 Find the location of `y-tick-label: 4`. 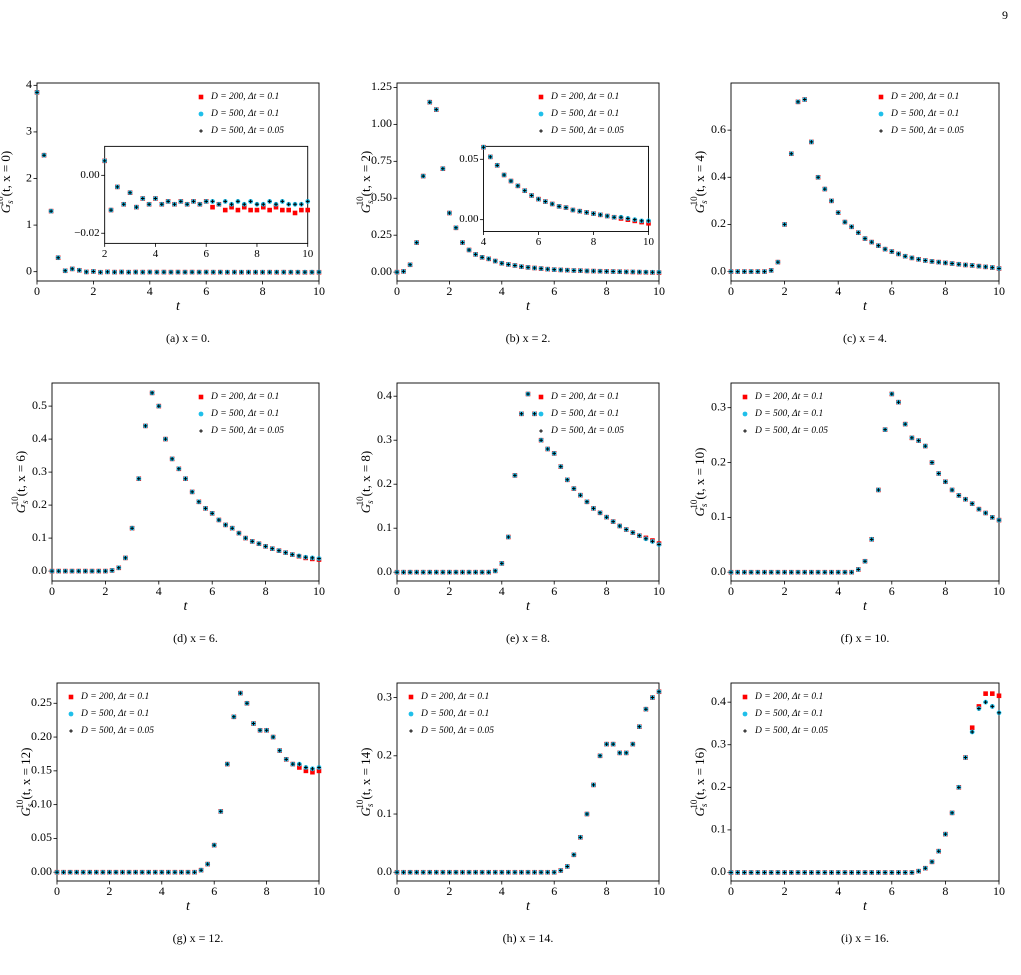

y-tick-label: 4 is located at coordinates (29, 84).